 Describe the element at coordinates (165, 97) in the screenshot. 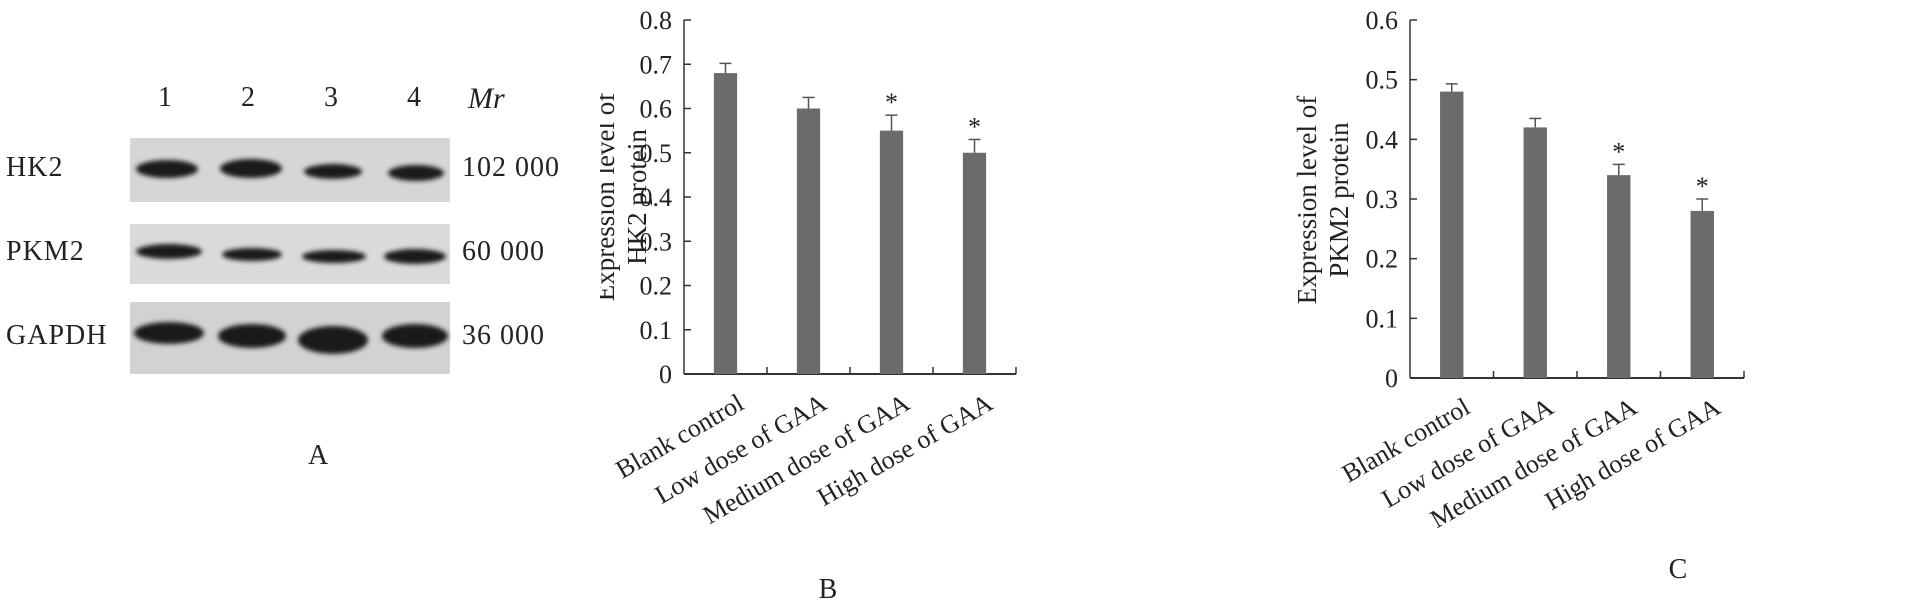

I see `lane-number: 1` at that location.